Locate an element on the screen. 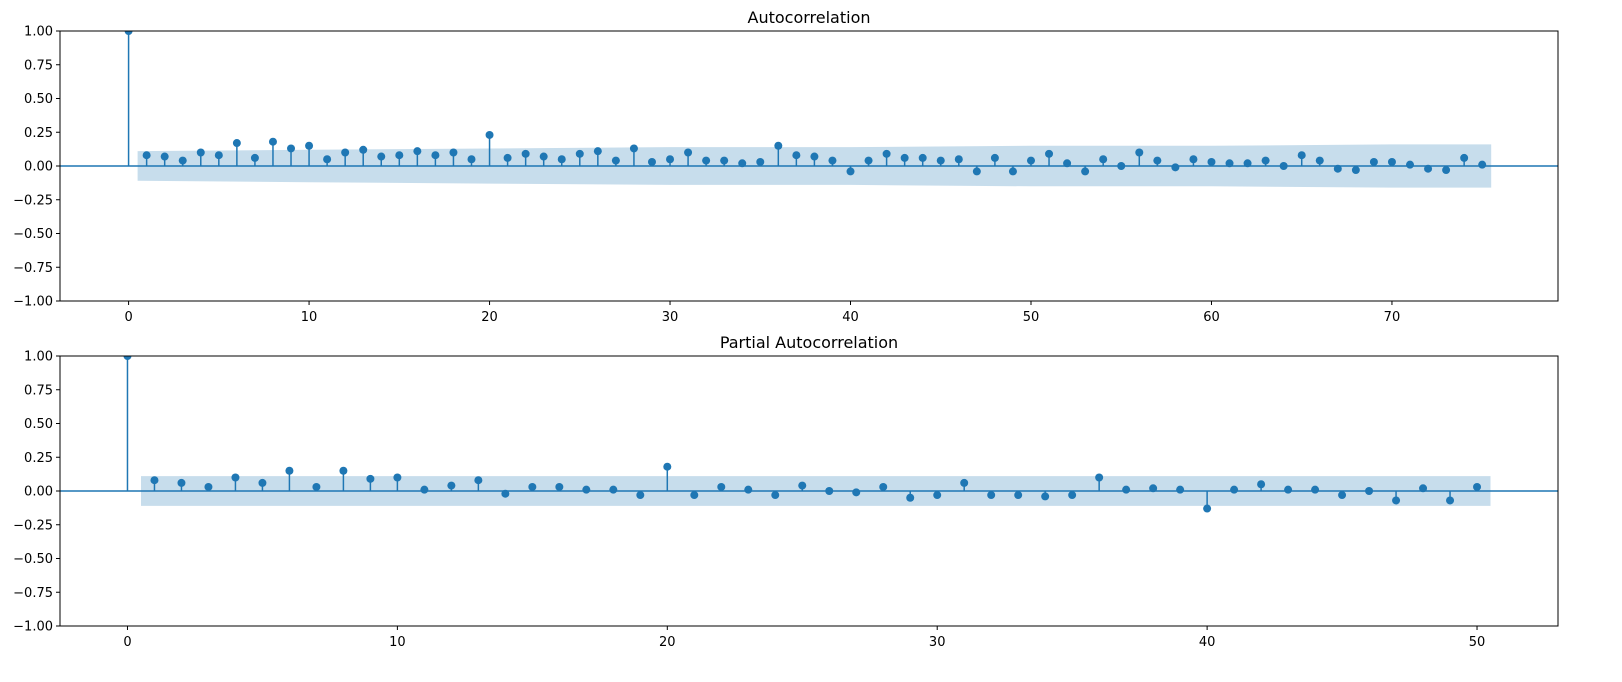 Image resolution: width=1622 pixels, height=682 pixels. x-tick-label: 0 is located at coordinates (128, 317).